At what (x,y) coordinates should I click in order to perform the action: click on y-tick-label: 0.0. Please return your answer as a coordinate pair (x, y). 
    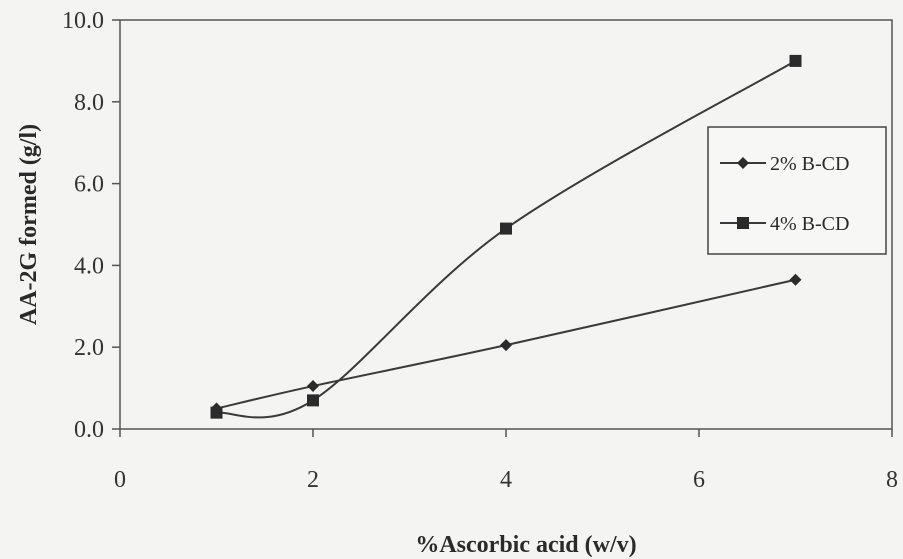
    Looking at the image, I should click on (89, 430).